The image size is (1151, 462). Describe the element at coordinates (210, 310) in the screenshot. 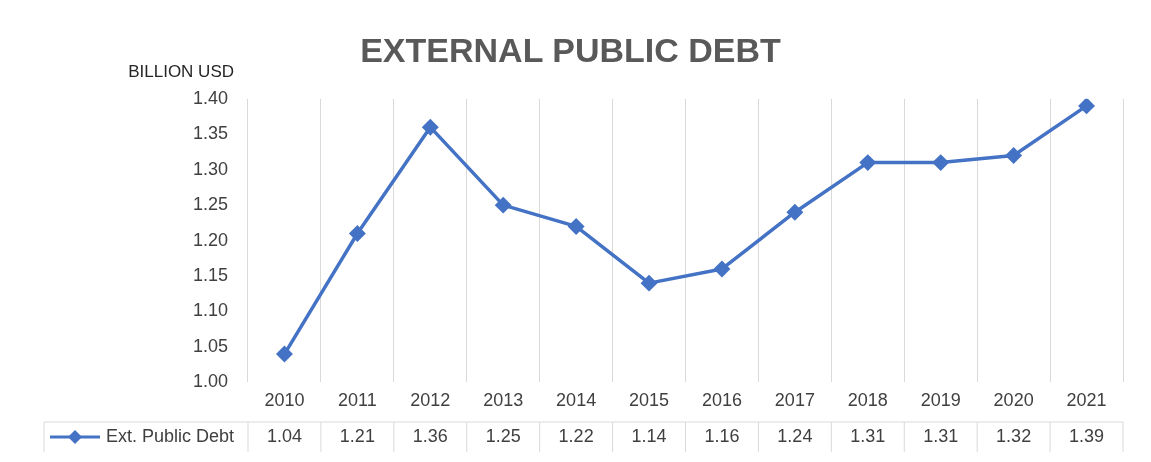

I see `y-tick-label: 1.10` at that location.